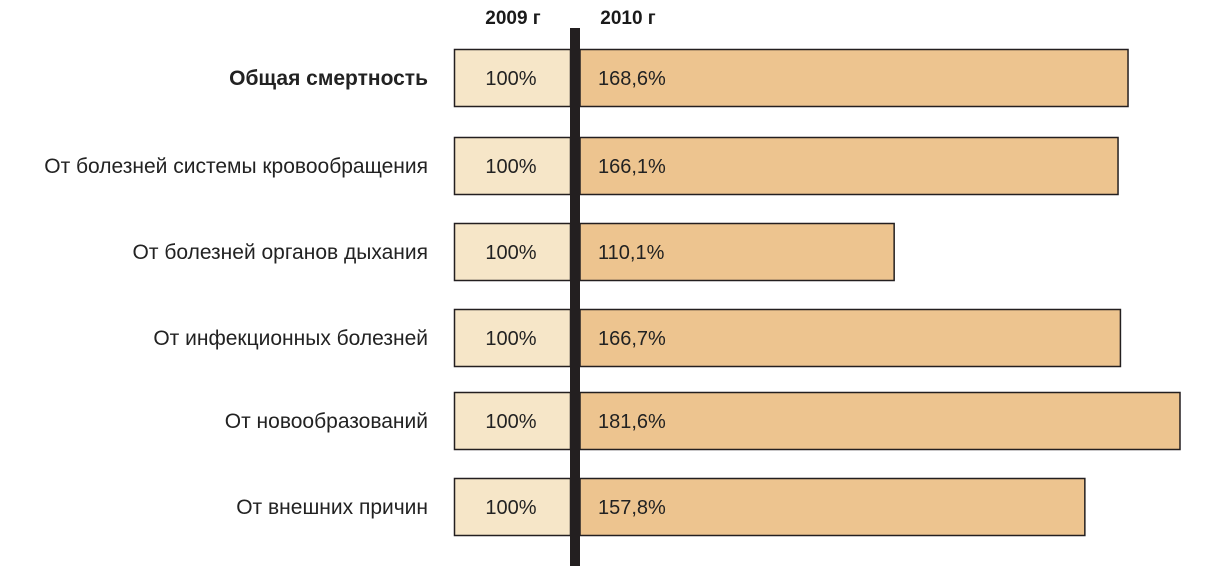  What do you see at coordinates (236, 166) in the screenshot?
I see `category-label: От болезней системы кровообращения` at bounding box center [236, 166].